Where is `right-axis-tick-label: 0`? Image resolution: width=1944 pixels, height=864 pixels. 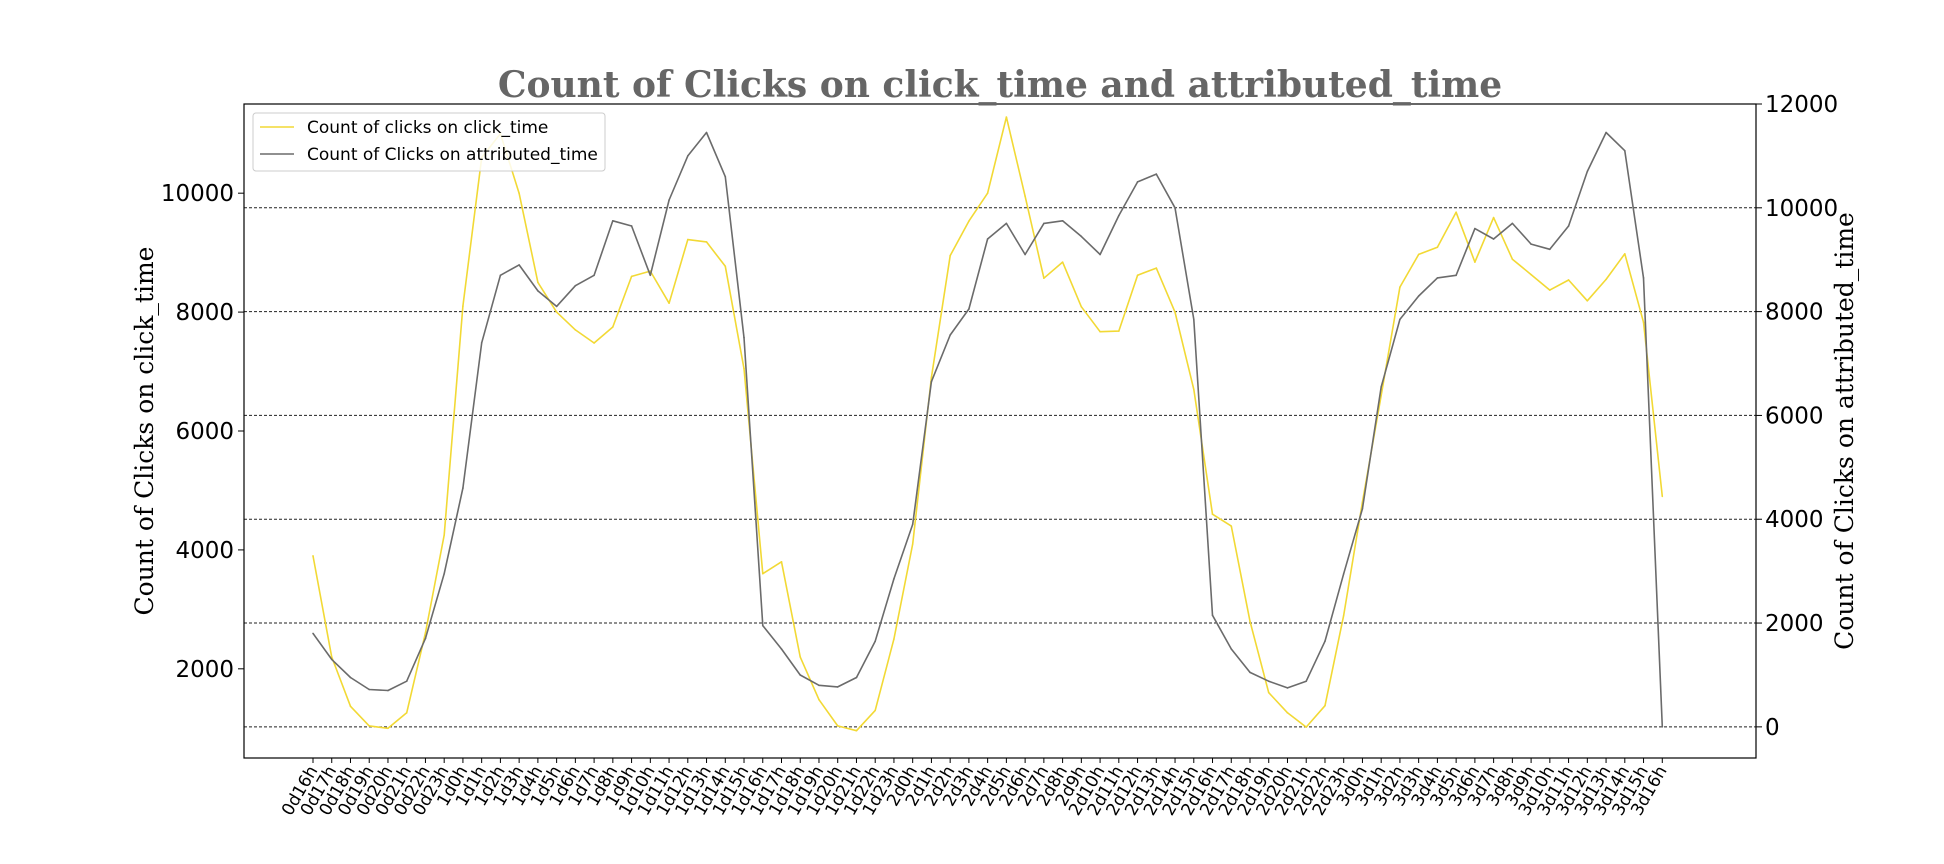 right-axis-tick-label: 0 is located at coordinates (1772, 728).